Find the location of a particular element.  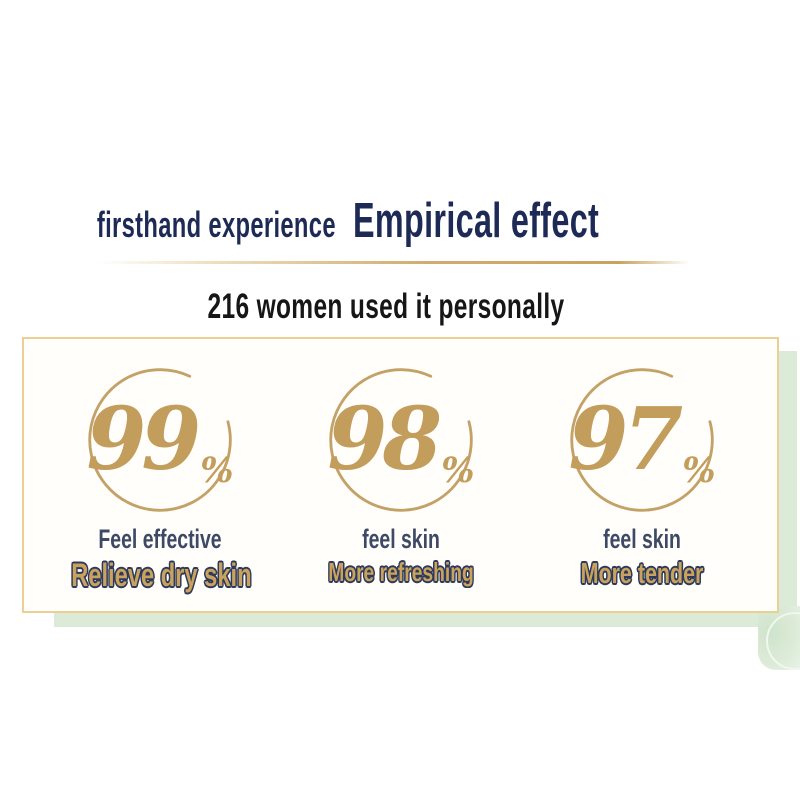

stat-ring-2: 98 % is located at coordinates (401, 440).